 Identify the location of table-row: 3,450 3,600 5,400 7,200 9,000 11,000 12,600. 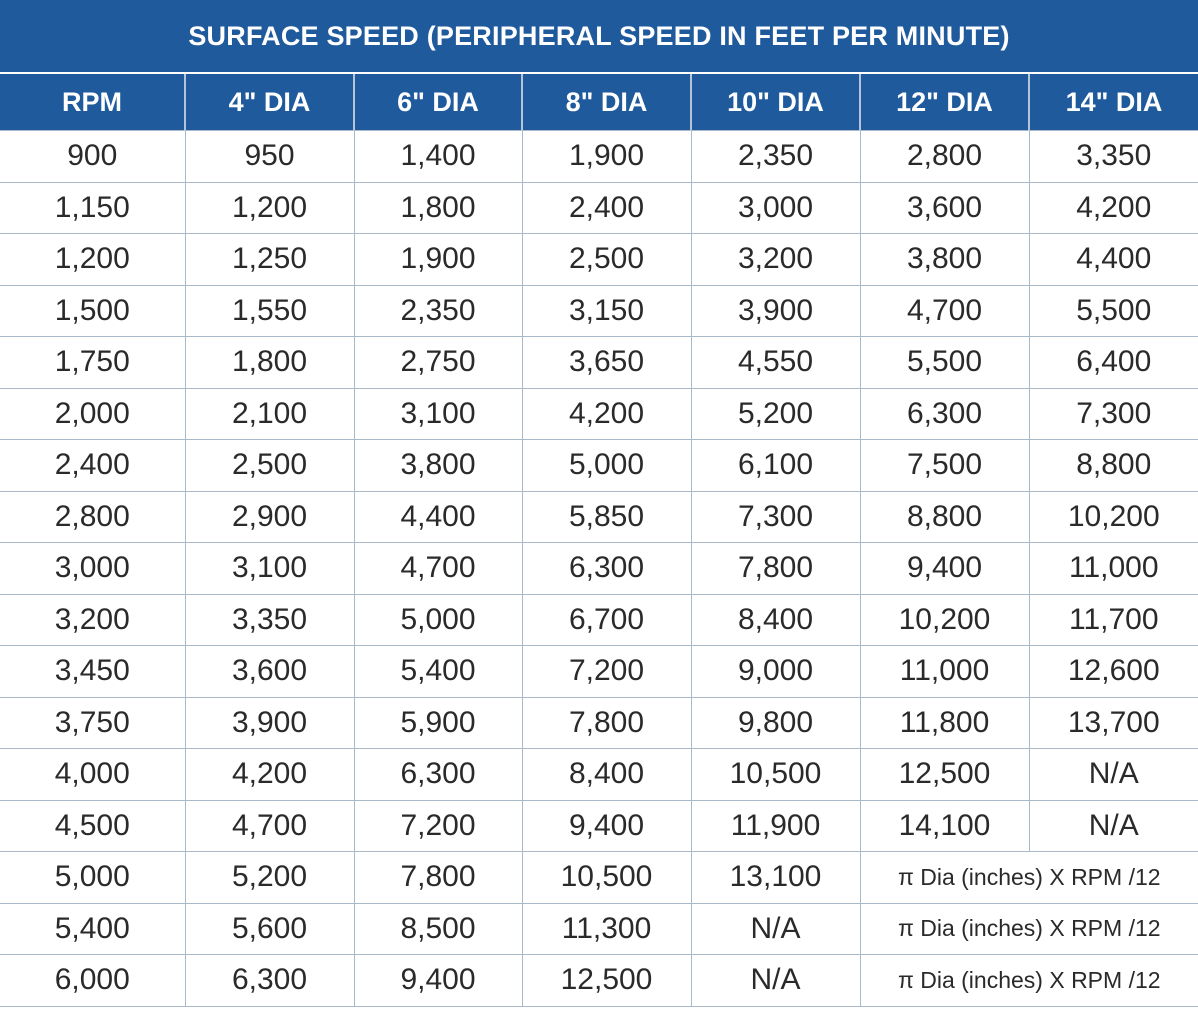
(599, 671).